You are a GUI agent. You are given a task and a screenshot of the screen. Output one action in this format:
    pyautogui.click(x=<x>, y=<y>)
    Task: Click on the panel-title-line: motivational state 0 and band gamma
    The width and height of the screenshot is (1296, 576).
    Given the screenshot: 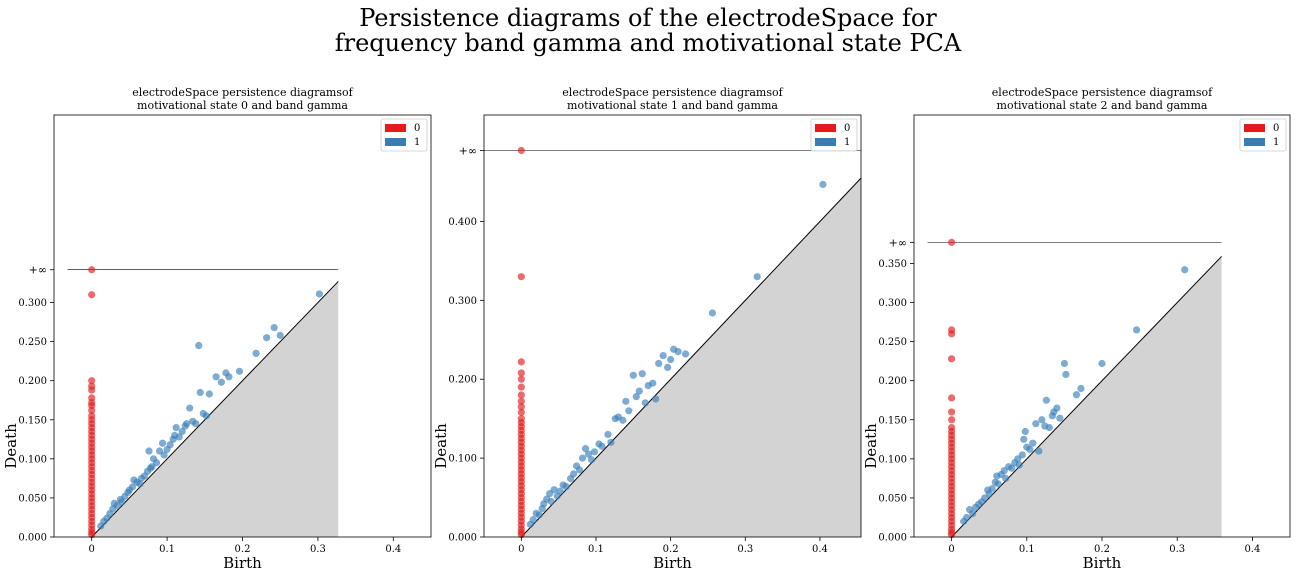 What is the action you would take?
    pyautogui.click(x=242, y=105)
    